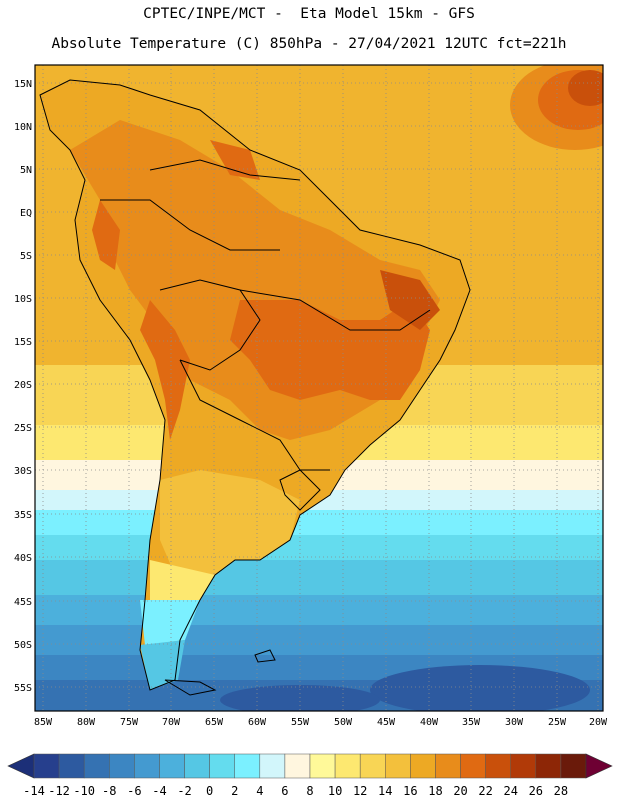  What do you see at coordinates (309, 14) in the screenshot?
I see `chart-title-line1: CPTEC/INPE/MCT - Eta Model 15km - GFS` at bounding box center [309, 14].